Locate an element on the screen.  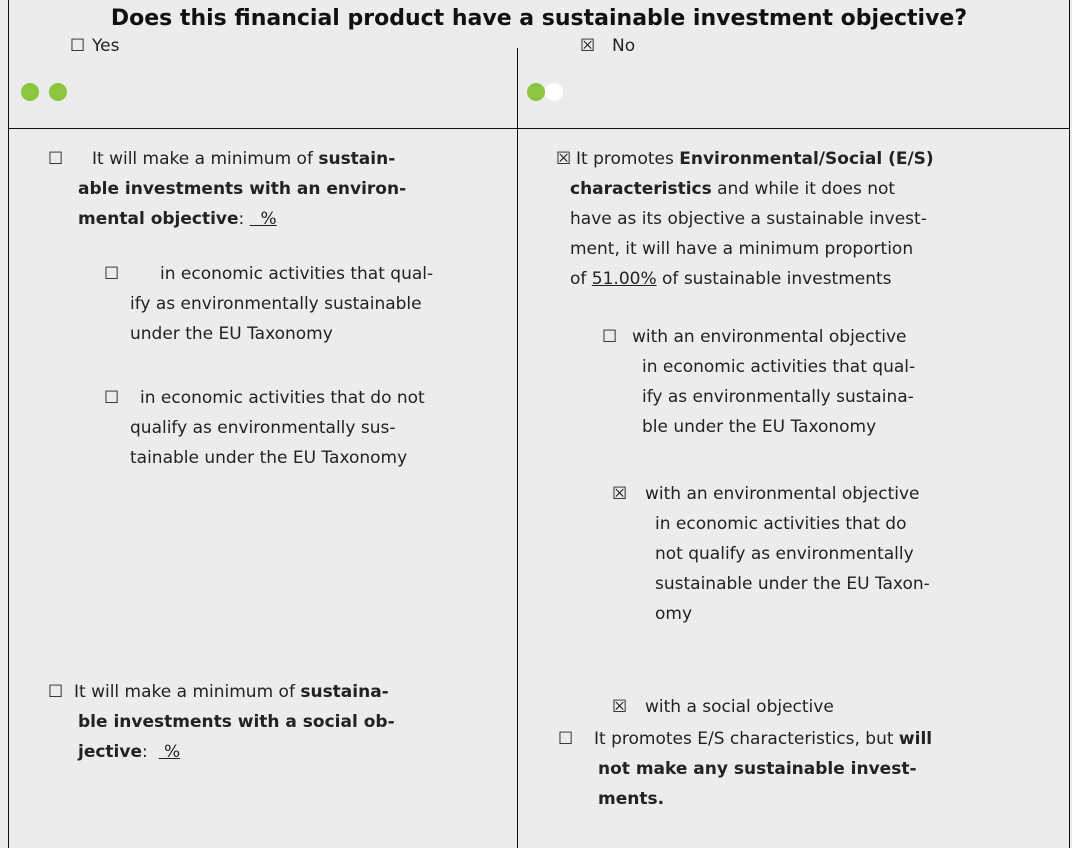
text-segment: ments. is located at coordinates (631, 799).